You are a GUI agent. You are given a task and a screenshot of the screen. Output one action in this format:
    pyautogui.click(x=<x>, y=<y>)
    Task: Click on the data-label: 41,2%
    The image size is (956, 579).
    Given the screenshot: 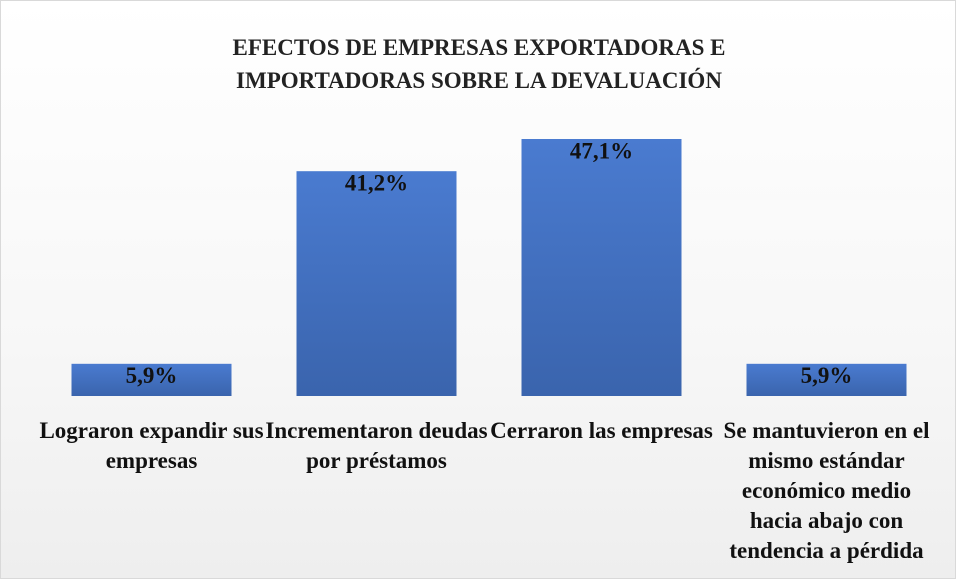 What is the action you would take?
    pyautogui.click(x=376, y=182)
    